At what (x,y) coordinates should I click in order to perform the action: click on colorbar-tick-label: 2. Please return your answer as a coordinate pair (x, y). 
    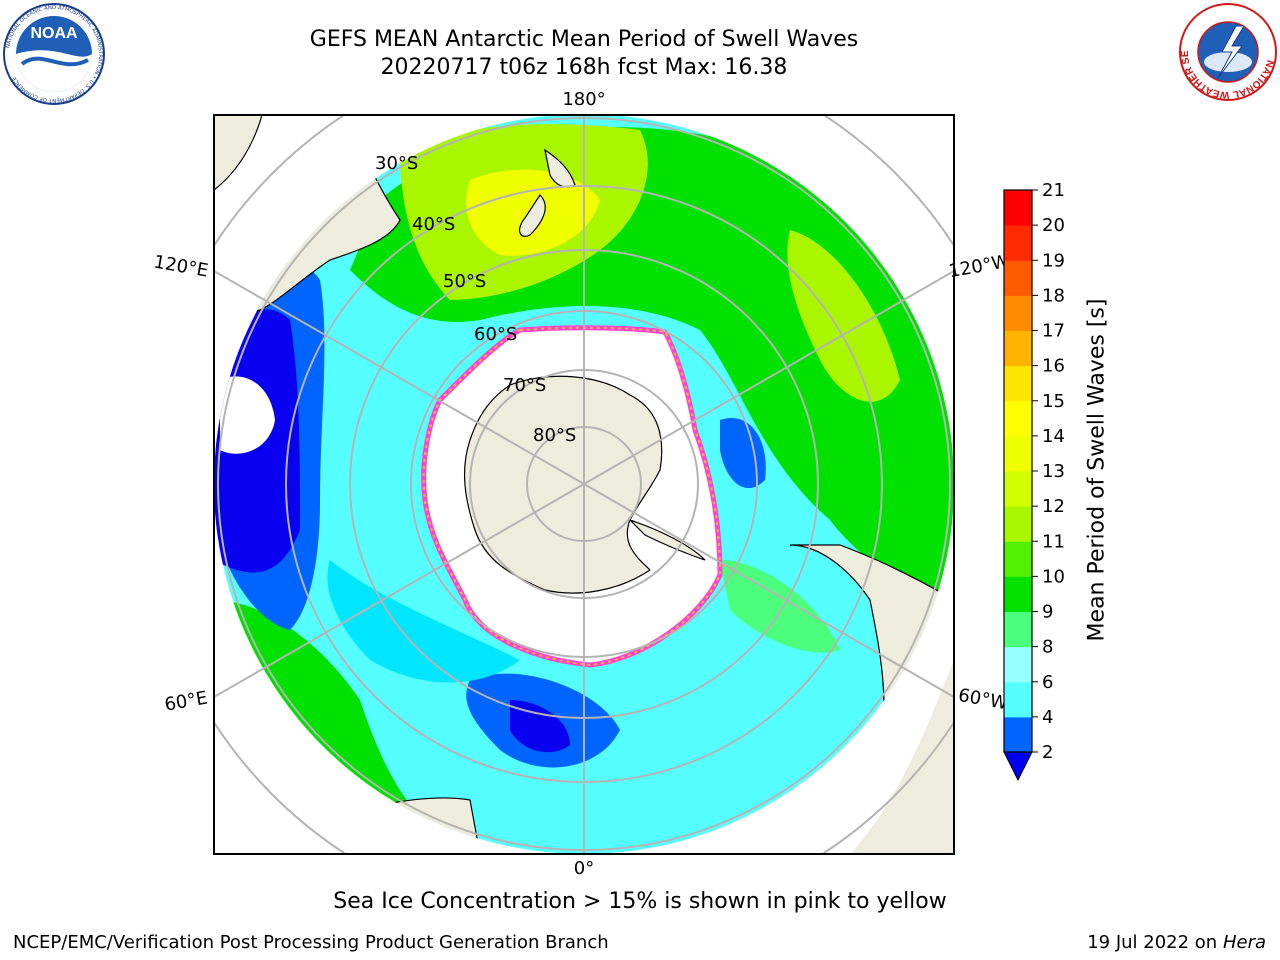
    Looking at the image, I should click on (1047, 752).